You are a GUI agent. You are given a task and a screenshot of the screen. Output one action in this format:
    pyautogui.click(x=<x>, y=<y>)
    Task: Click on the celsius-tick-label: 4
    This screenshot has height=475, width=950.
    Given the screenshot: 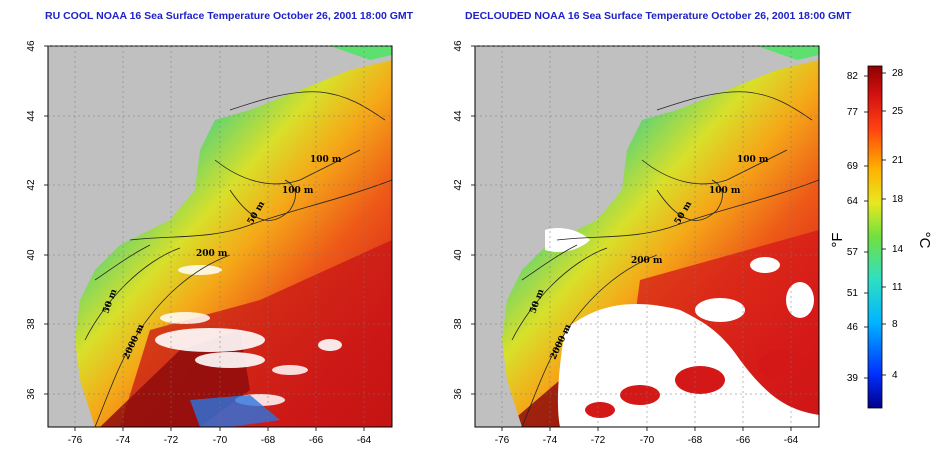 What is the action you would take?
    pyautogui.click(x=895, y=375)
    